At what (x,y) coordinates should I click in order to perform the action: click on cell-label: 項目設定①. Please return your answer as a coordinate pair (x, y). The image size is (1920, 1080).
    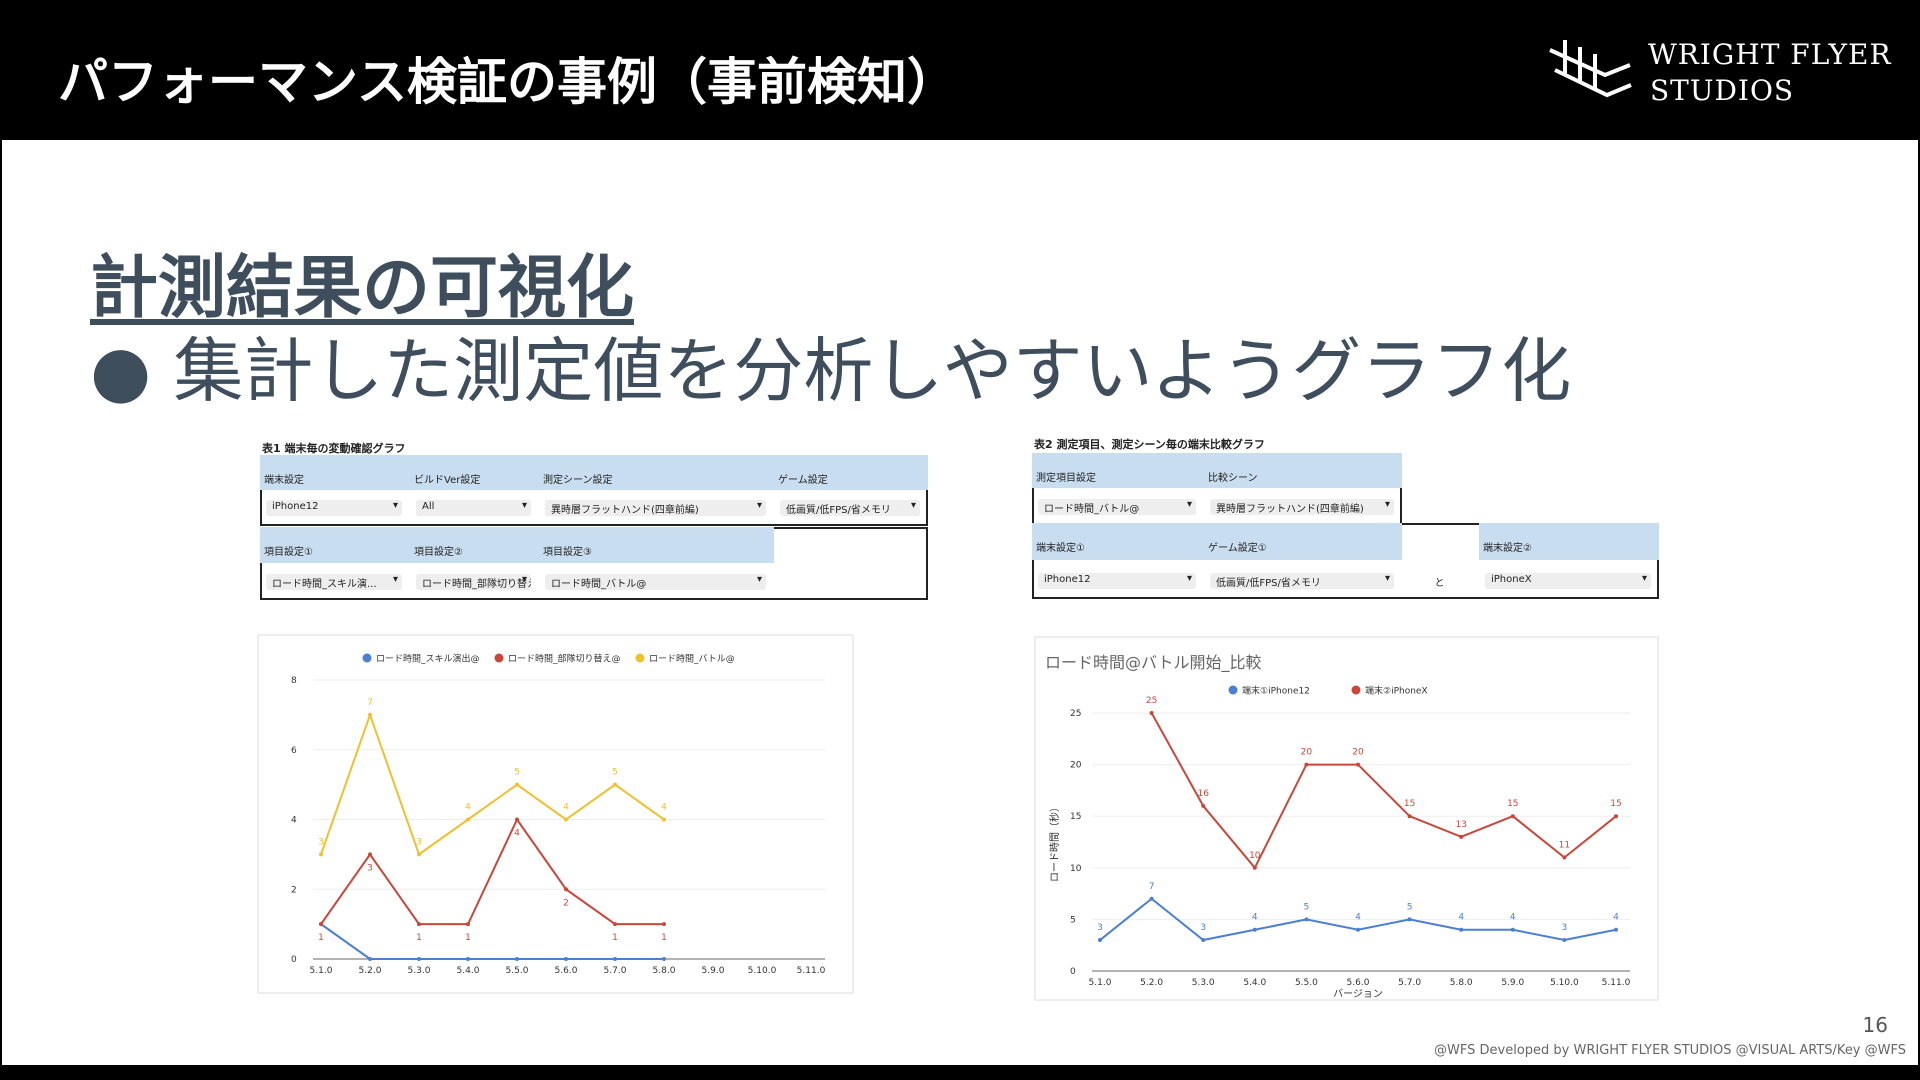
    Looking at the image, I should click on (335, 545).